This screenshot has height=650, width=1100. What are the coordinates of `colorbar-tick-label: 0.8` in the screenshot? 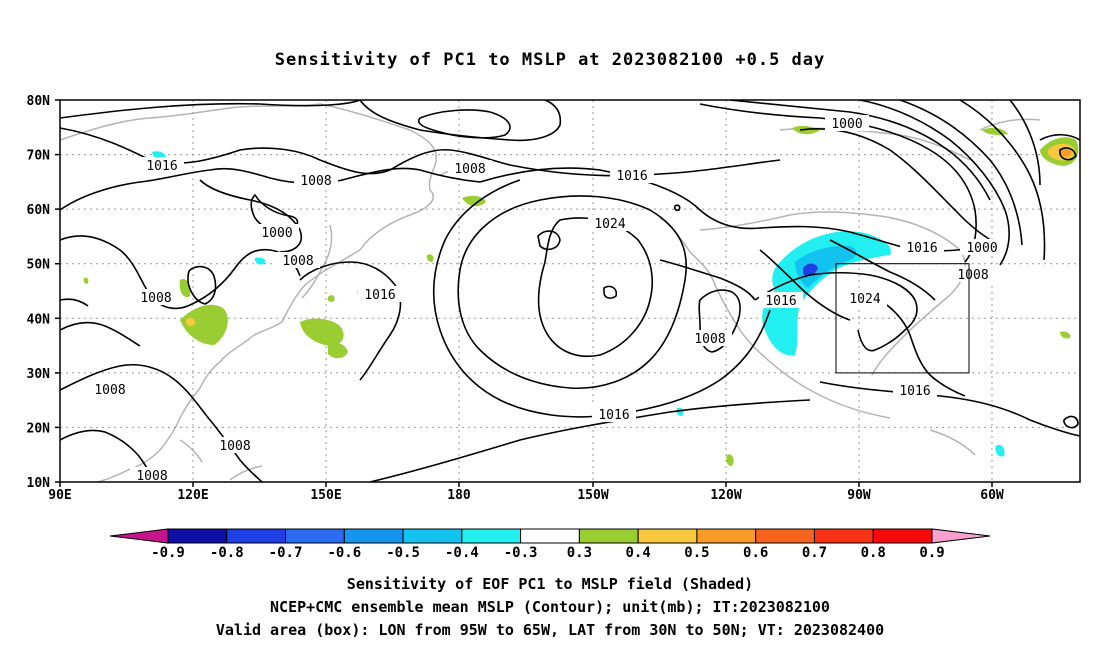 It's located at (873, 553).